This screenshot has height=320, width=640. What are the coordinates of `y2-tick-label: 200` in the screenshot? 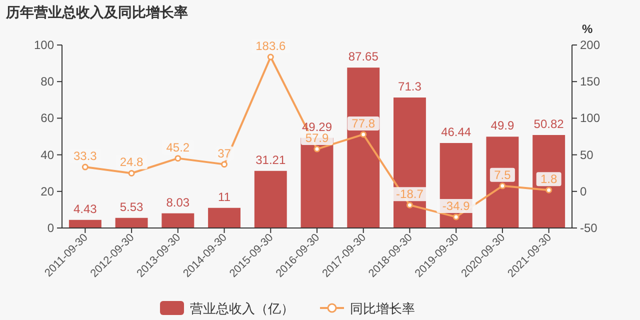 It's located at (590, 45).